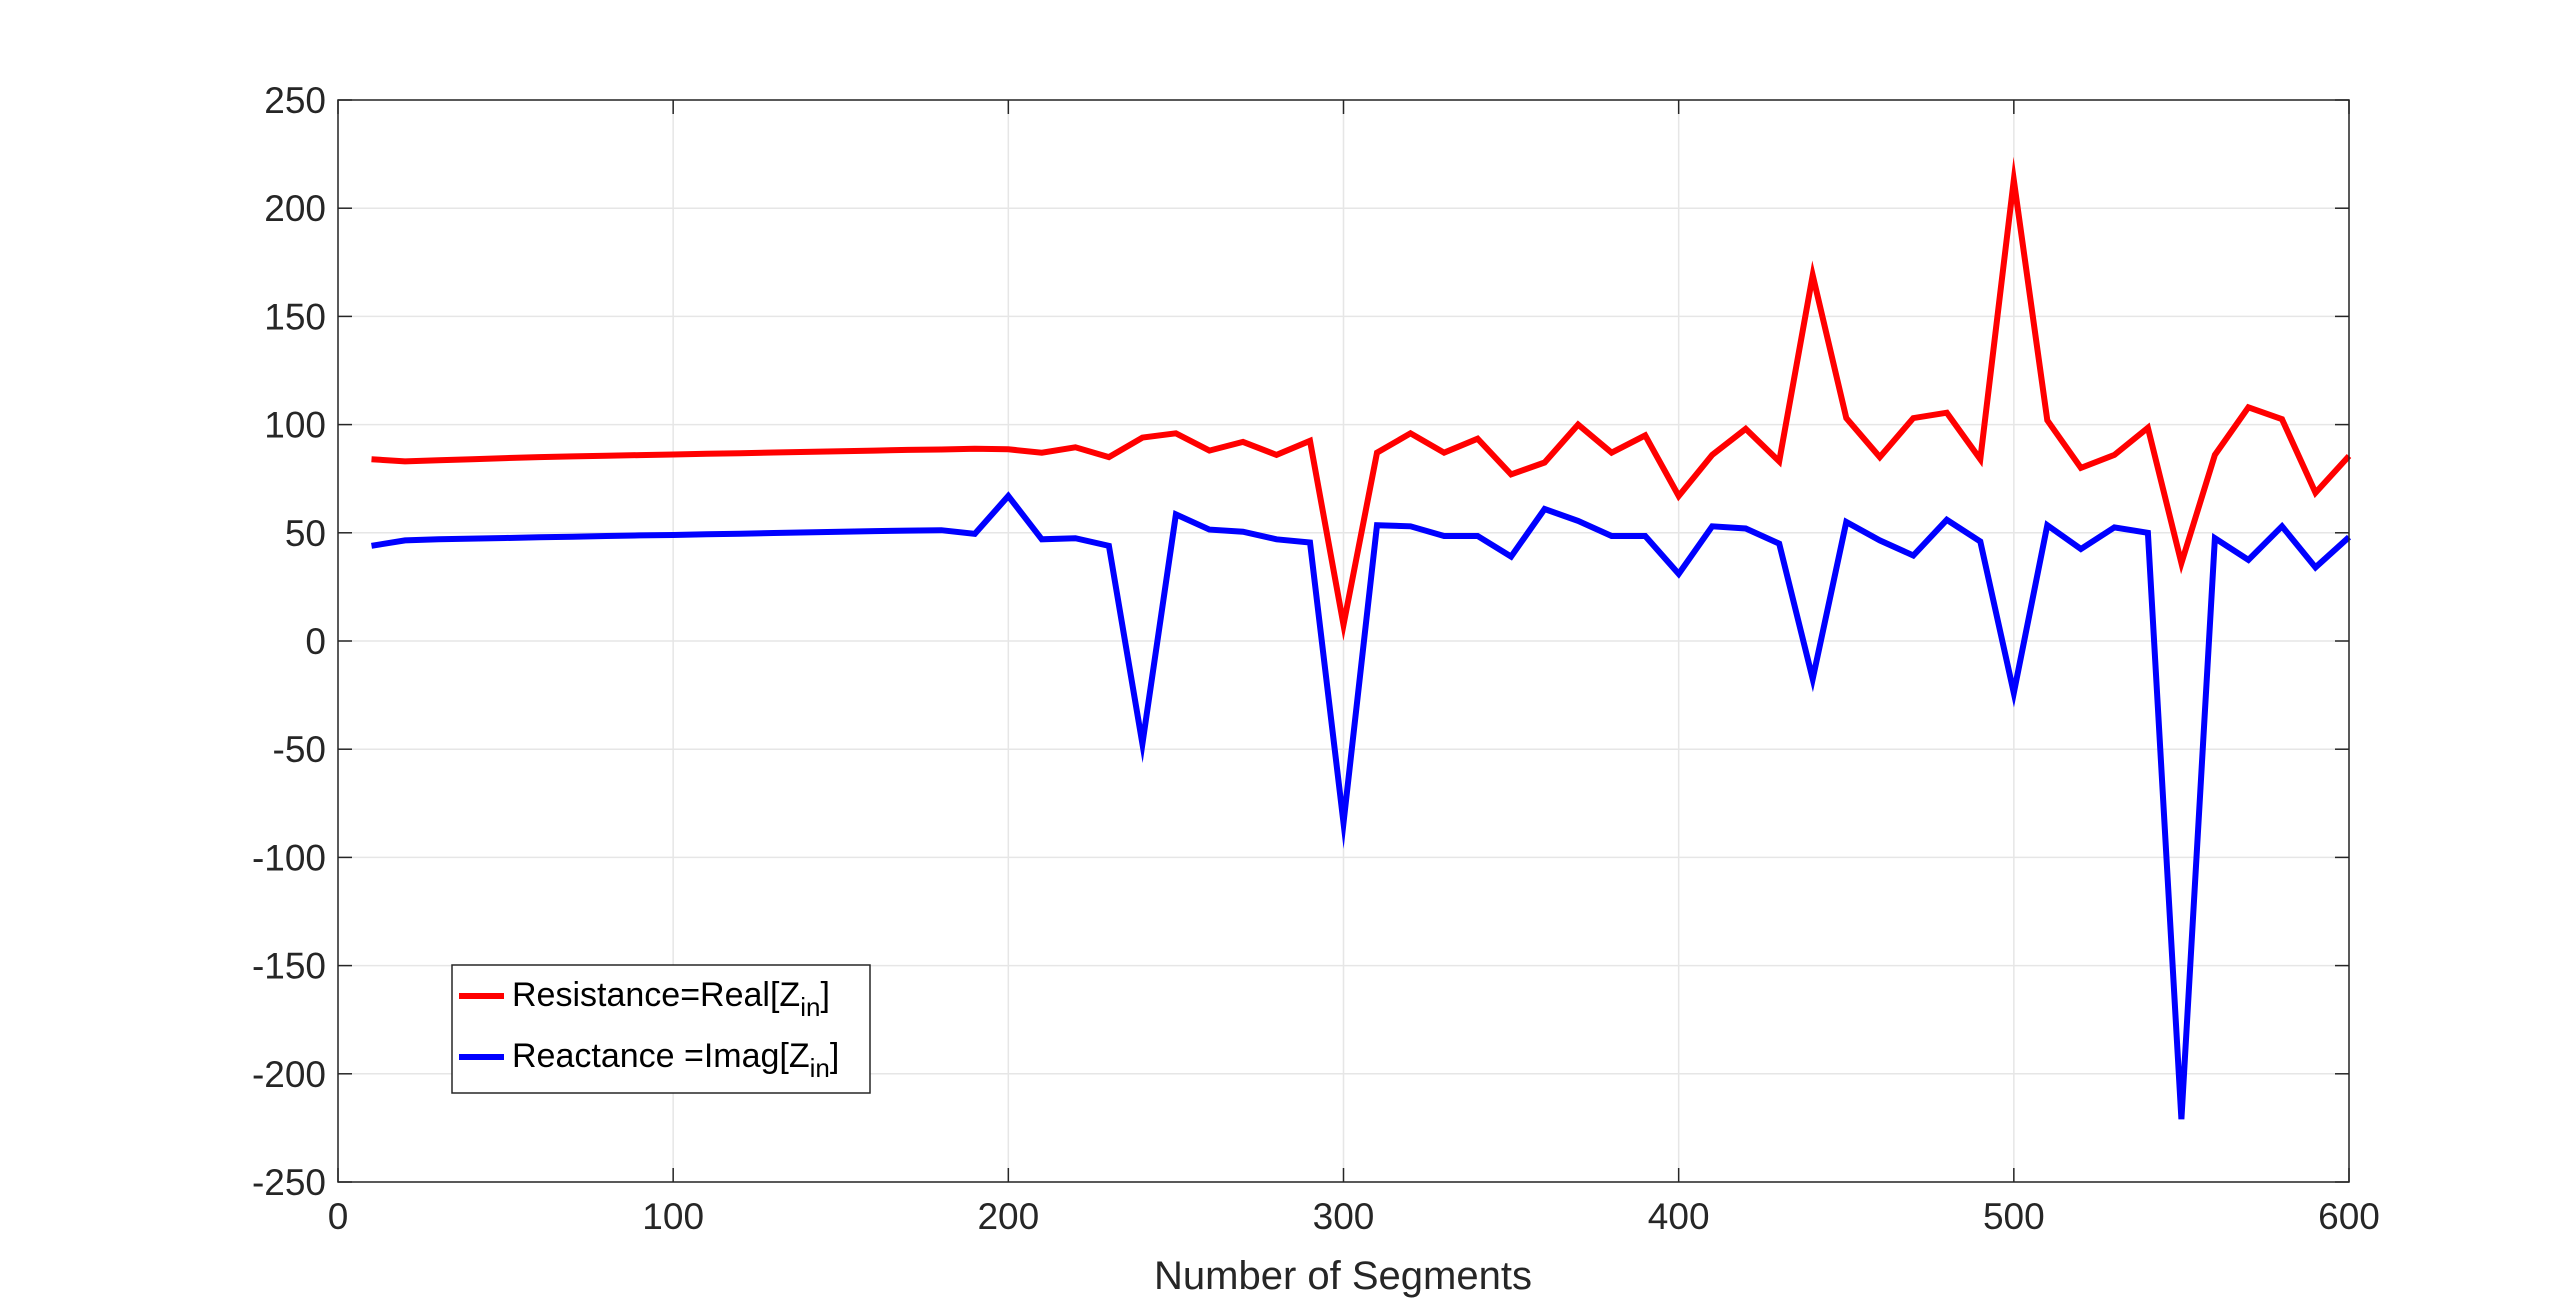 Image resolution: width=2560 pixels, height=1309 pixels. What do you see at coordinates (1008, 1216) in the screenshot?
I see `x-tick-label: 200` at bounding box center [1008, 1216].